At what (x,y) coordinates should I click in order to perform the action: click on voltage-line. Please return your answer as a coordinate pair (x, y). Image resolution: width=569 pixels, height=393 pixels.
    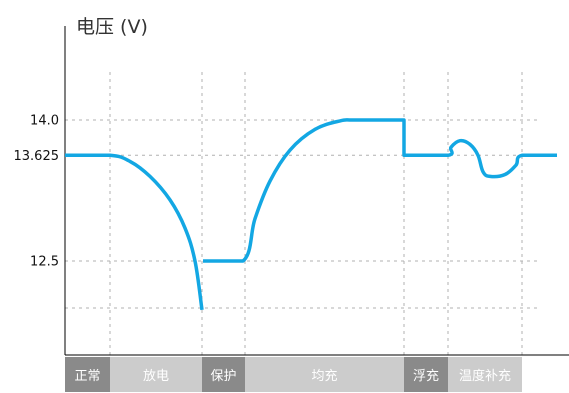
    Looking at the image, I should click on (134, 232).